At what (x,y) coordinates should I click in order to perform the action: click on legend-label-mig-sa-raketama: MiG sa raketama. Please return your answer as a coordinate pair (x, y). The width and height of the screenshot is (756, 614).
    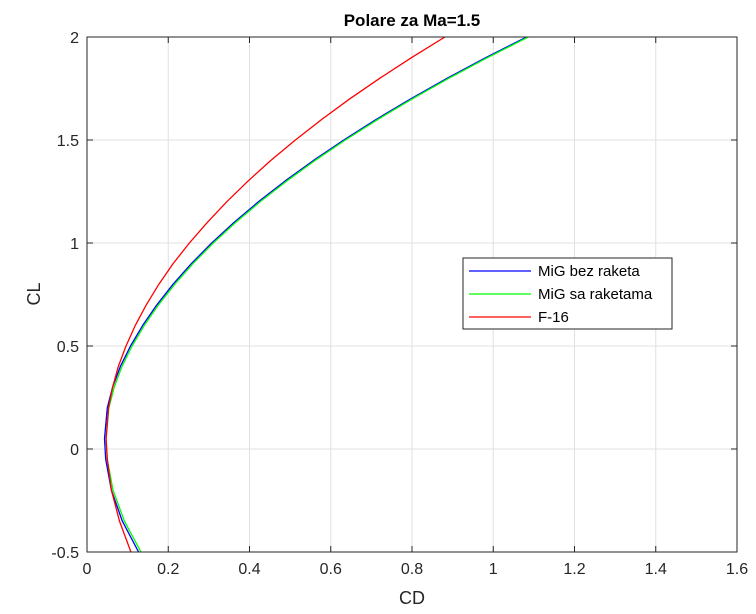
    Looking at the image, I should click on (595, 294).